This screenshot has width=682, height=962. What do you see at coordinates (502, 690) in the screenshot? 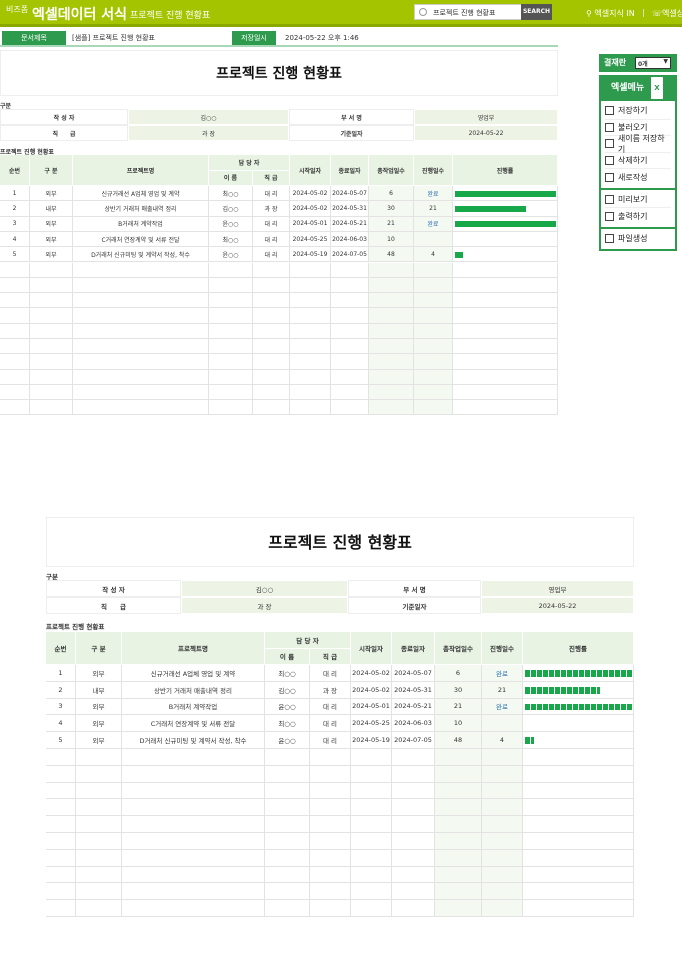
I see `cell-elapsed: 21` at bounding box center [502, 690].